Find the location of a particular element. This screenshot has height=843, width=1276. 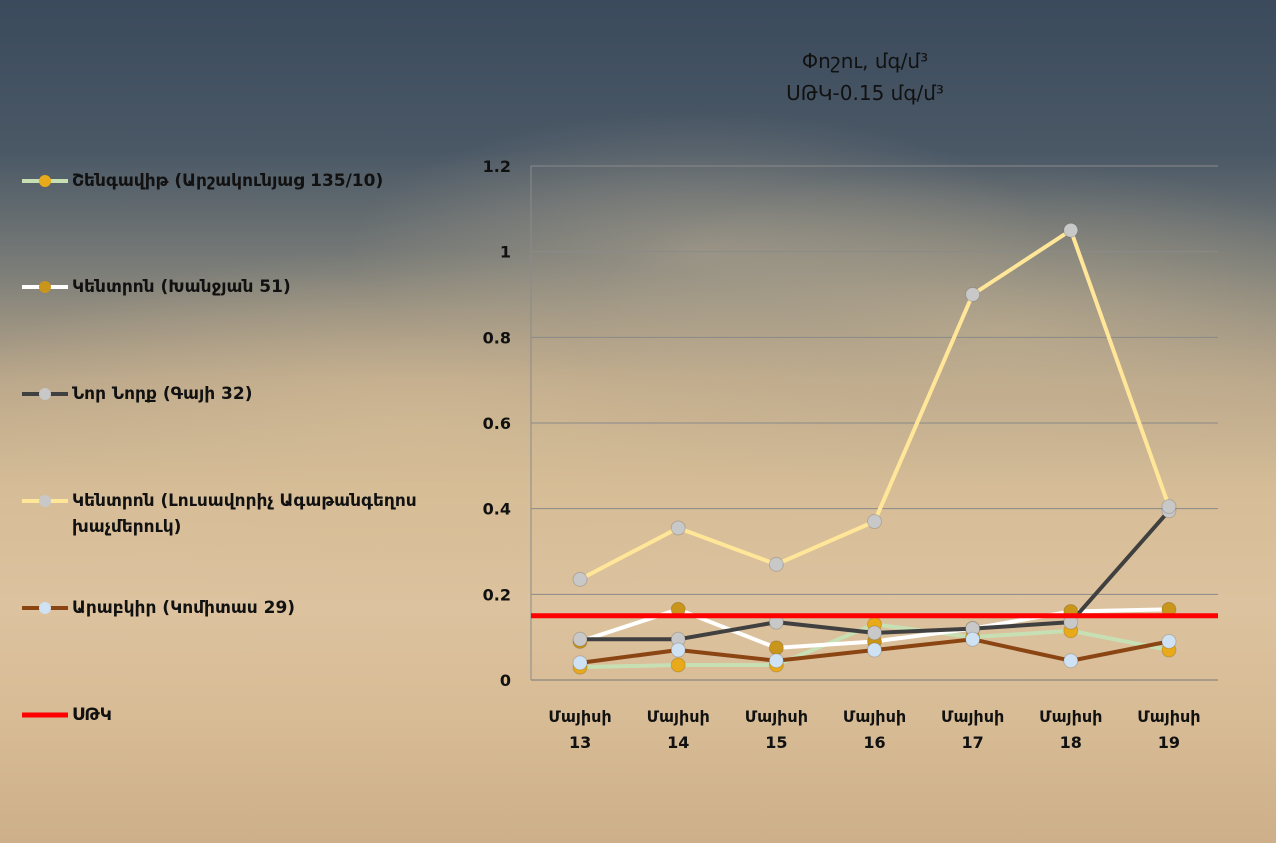

y-tick-label: 1.2 is located at coordinates (497, 166).